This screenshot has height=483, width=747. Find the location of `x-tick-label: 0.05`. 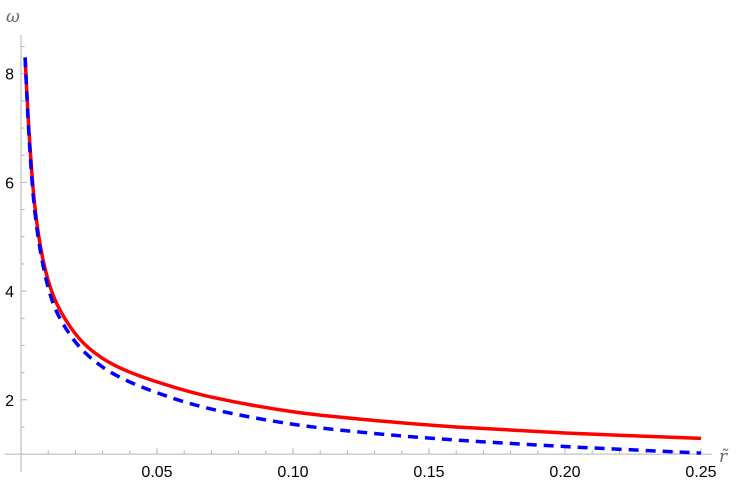

x-tick-label: 0.05 is located at coordinates (156, 472).